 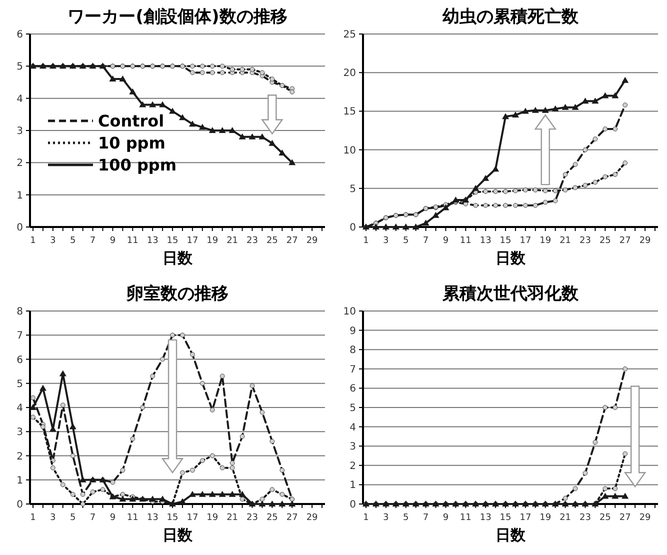 I want to click on y-tick-label: 25, so click(x=349, y=35).